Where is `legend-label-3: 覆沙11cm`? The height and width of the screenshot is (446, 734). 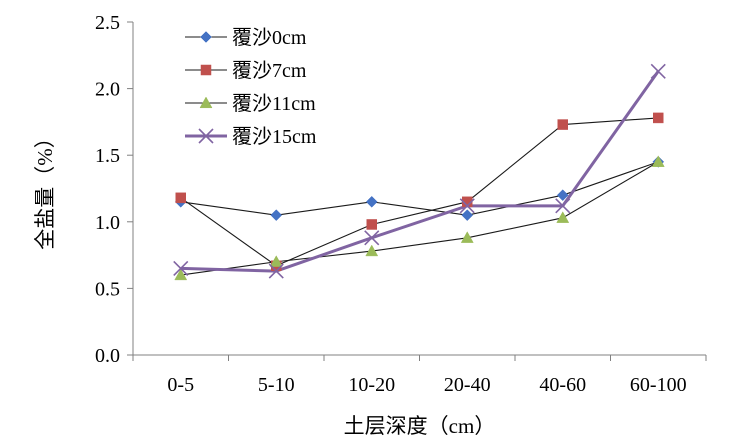 legend-label-3: 覆沙11cm is located at coordinates (274, 104).